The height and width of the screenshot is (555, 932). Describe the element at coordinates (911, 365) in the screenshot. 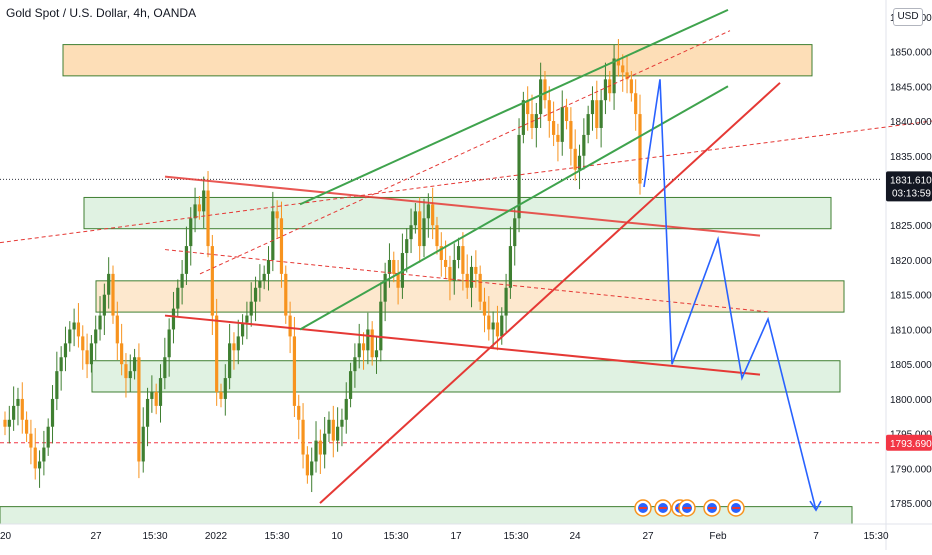

I see `y-tick-label: 1805.000` at that location.